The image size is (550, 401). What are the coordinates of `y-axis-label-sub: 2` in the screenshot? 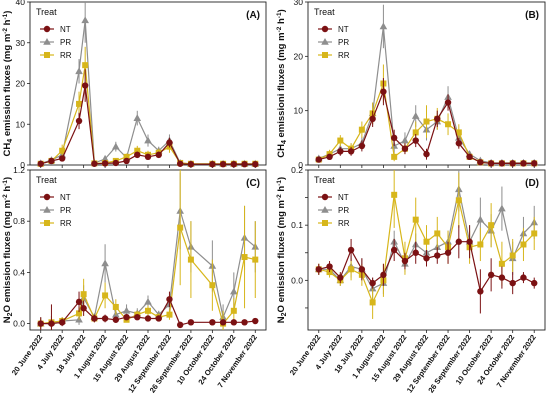 It's located at (10, 314).